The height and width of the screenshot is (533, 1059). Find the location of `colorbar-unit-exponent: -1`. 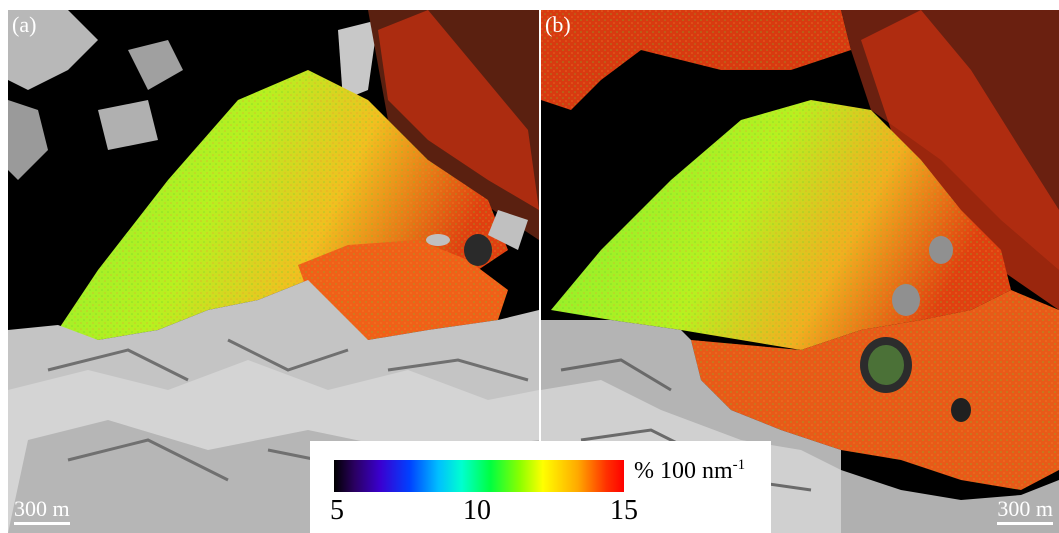

colorbar-unit-exponent: -1 is located at coordinates (739, 465).